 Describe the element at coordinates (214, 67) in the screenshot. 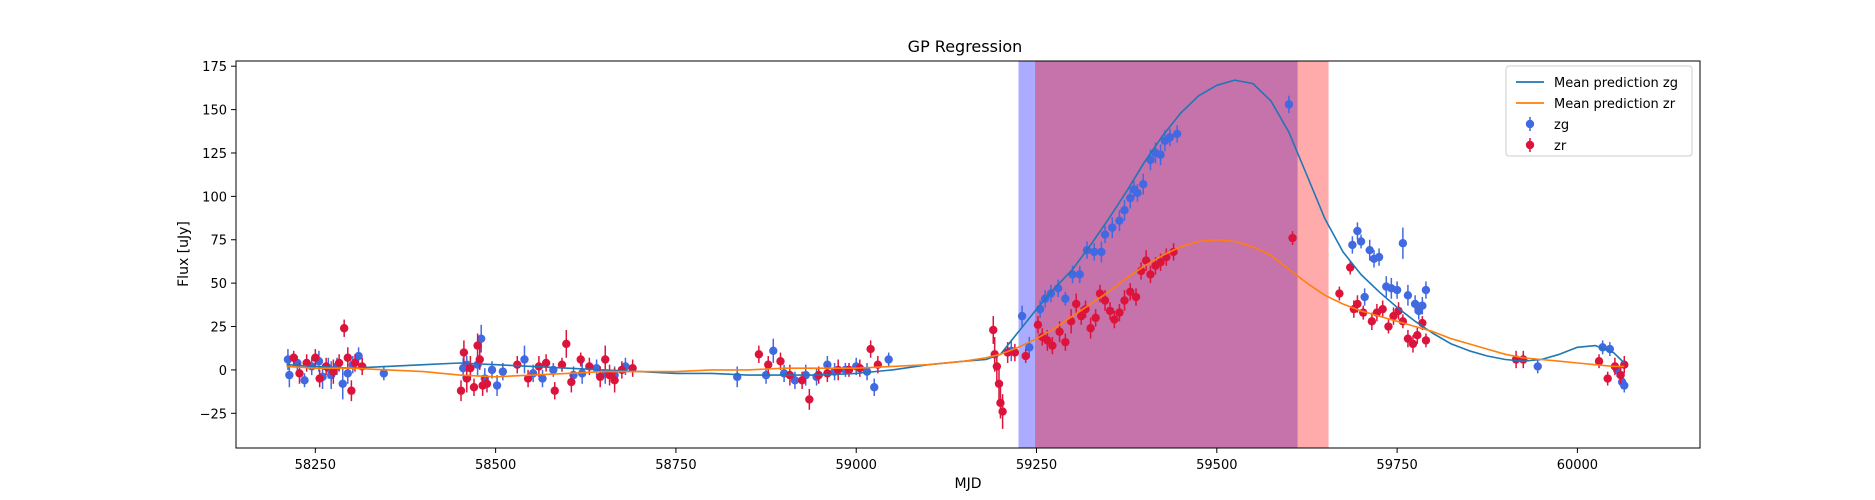

I see `y-tick-label: 175` at that location.